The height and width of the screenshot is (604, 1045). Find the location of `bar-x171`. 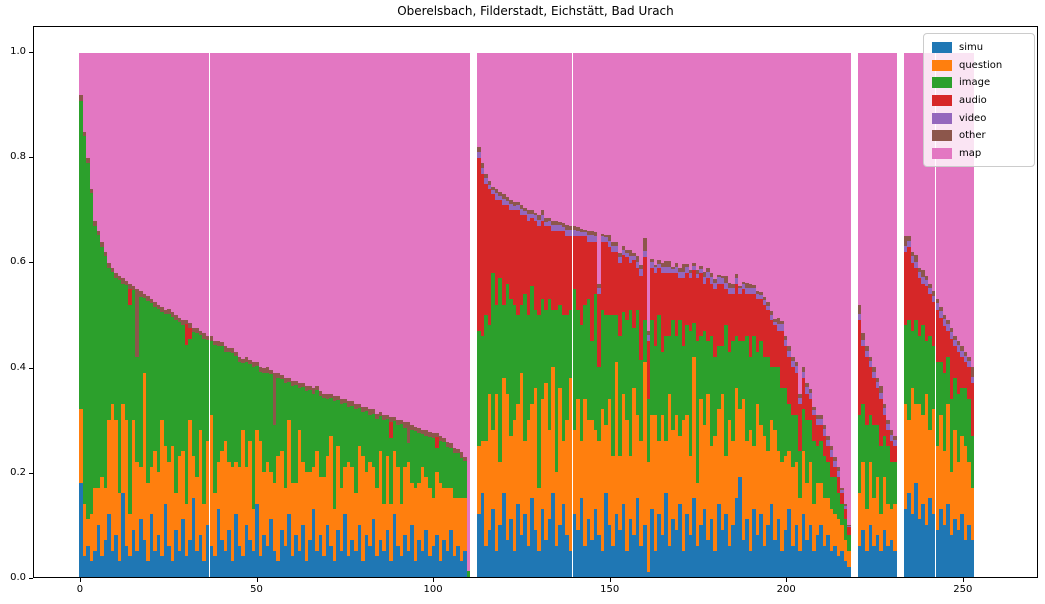

bar-x171 is located at coordinates (683, 315).